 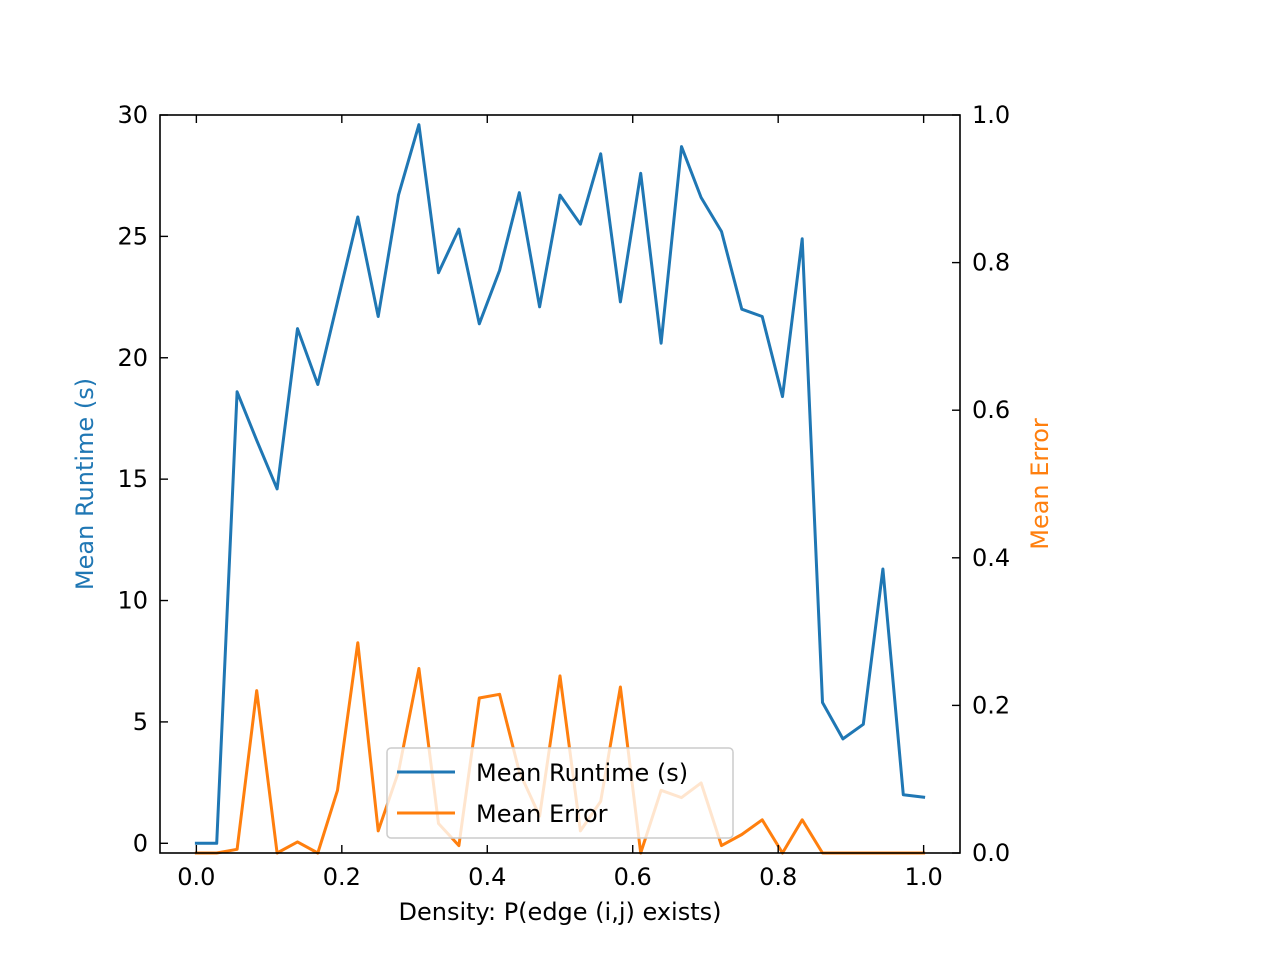 I want to click on x-tick-label: 0.4, so click(x=487, y=877).